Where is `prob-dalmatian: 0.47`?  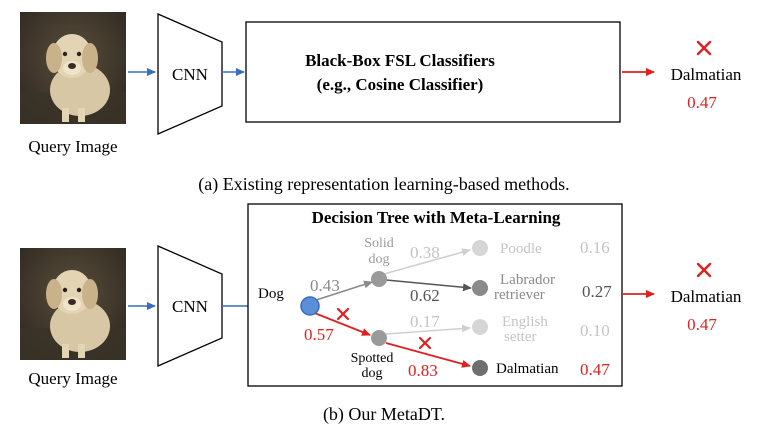 prob-dalmatian: 0.47 is located at coordinates (595, 369).